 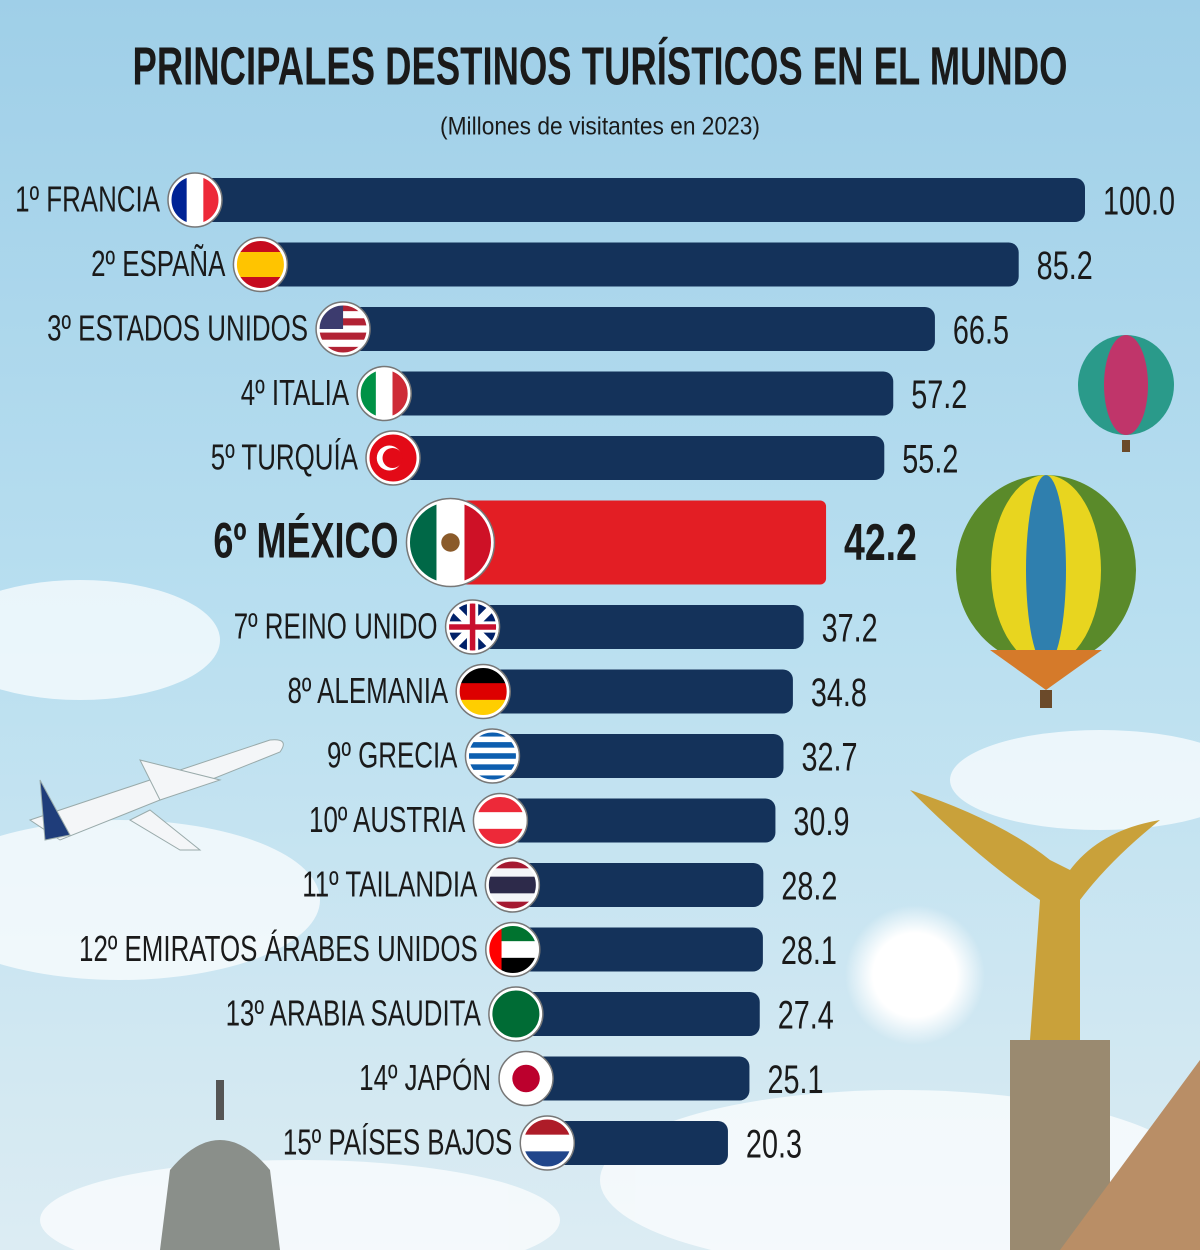 What do you see at coordinates (367, 691) in the screenshot?
I see `category-label: 8º ALEMANIA` at bounding box center [367, 691].